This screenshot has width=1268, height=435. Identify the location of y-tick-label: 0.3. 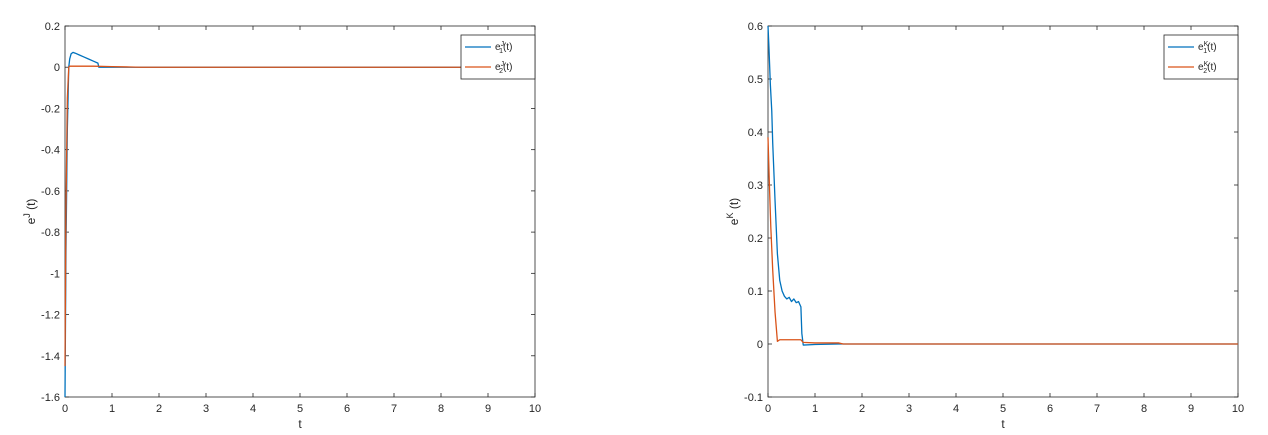
(755, 186).